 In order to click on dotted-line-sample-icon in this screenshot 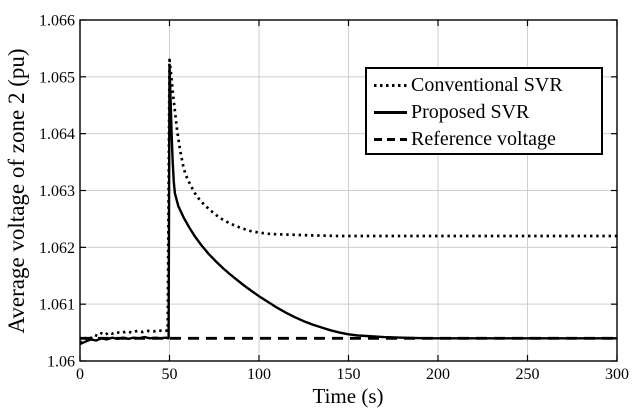, I will do `click(390, 85)`.